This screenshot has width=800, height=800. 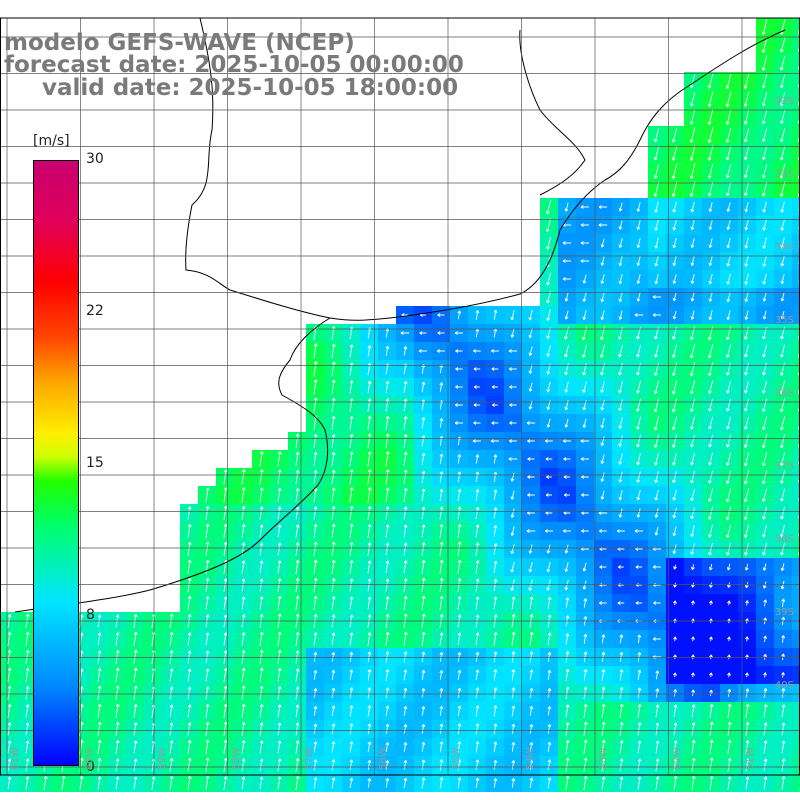 What do you see at coordinates (530, 758) in the screenshot?
I see `longitude-label: 54W` at bounding box center [530, 758].